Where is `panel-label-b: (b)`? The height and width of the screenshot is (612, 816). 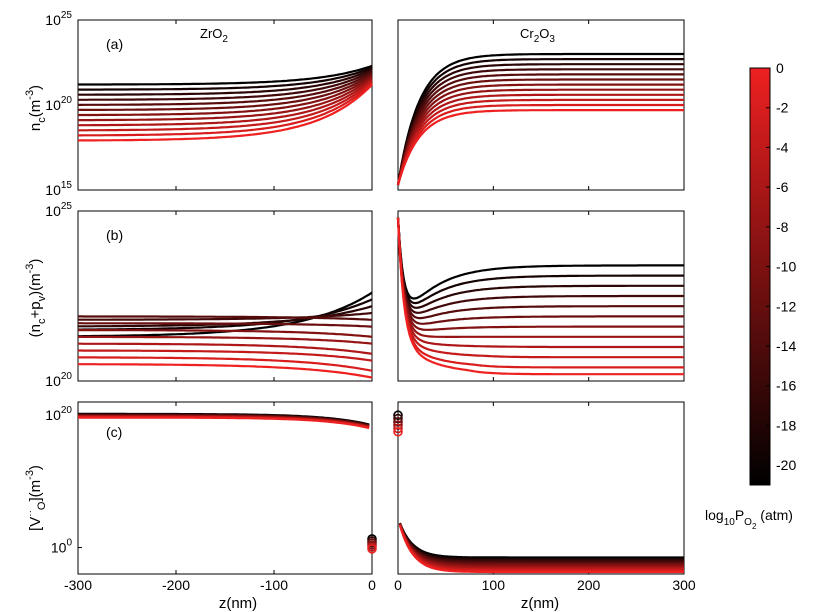
panel-label-b: (b) is located at coordinates (114, 235).